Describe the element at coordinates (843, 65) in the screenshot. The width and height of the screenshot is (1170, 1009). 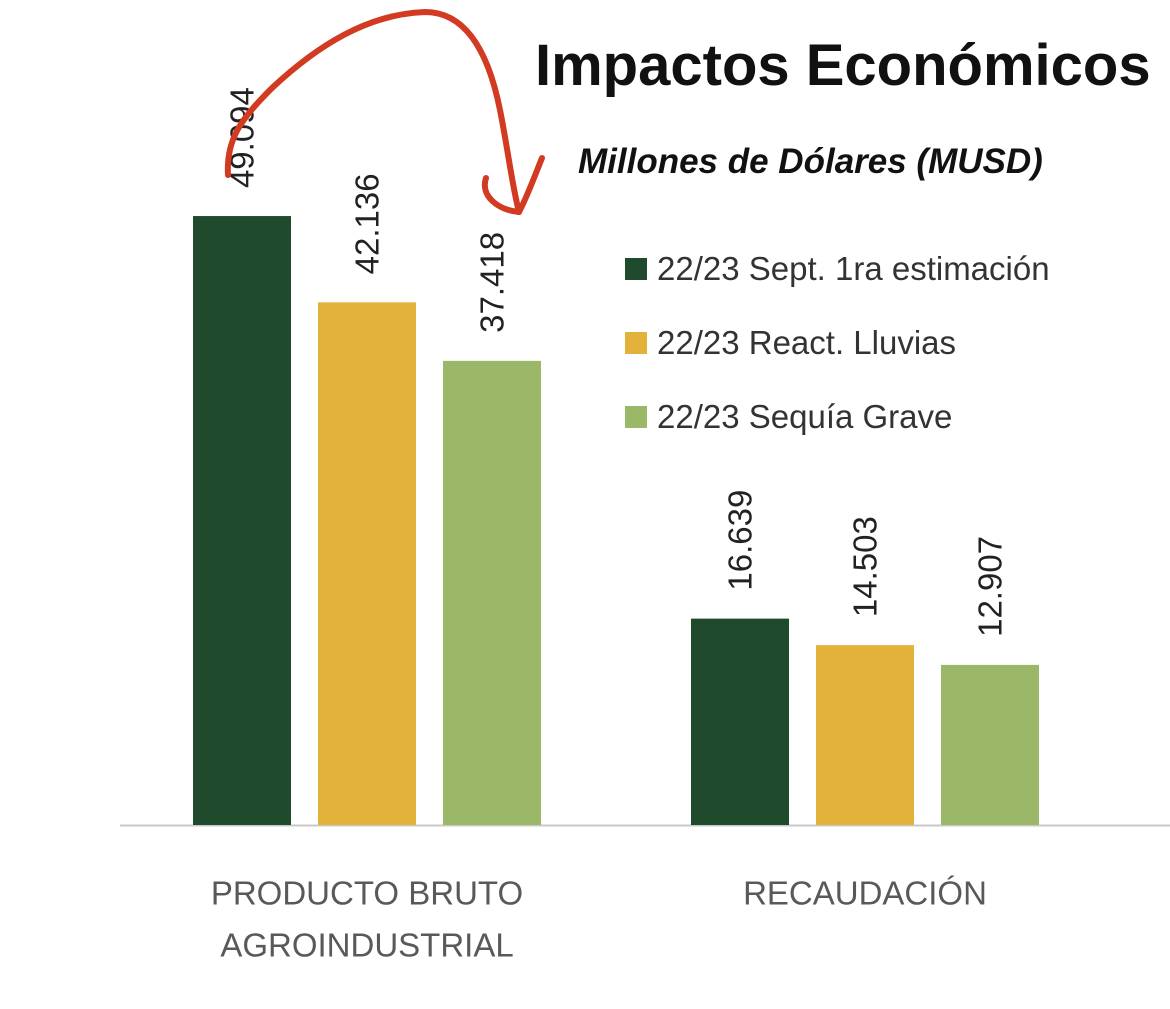
I see `chart-title: Impactos Económicos` at that location.